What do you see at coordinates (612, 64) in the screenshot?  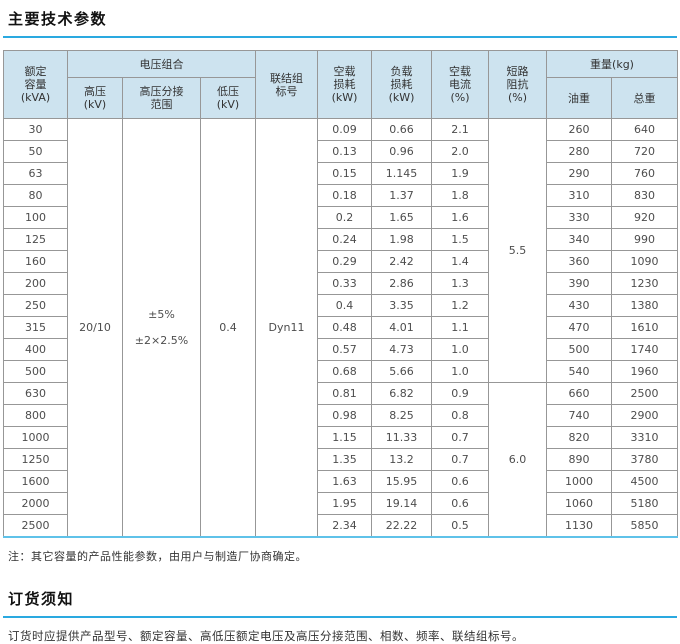 I see `header-weight-group: 重量(kg)` at bounding box center [612, 64].